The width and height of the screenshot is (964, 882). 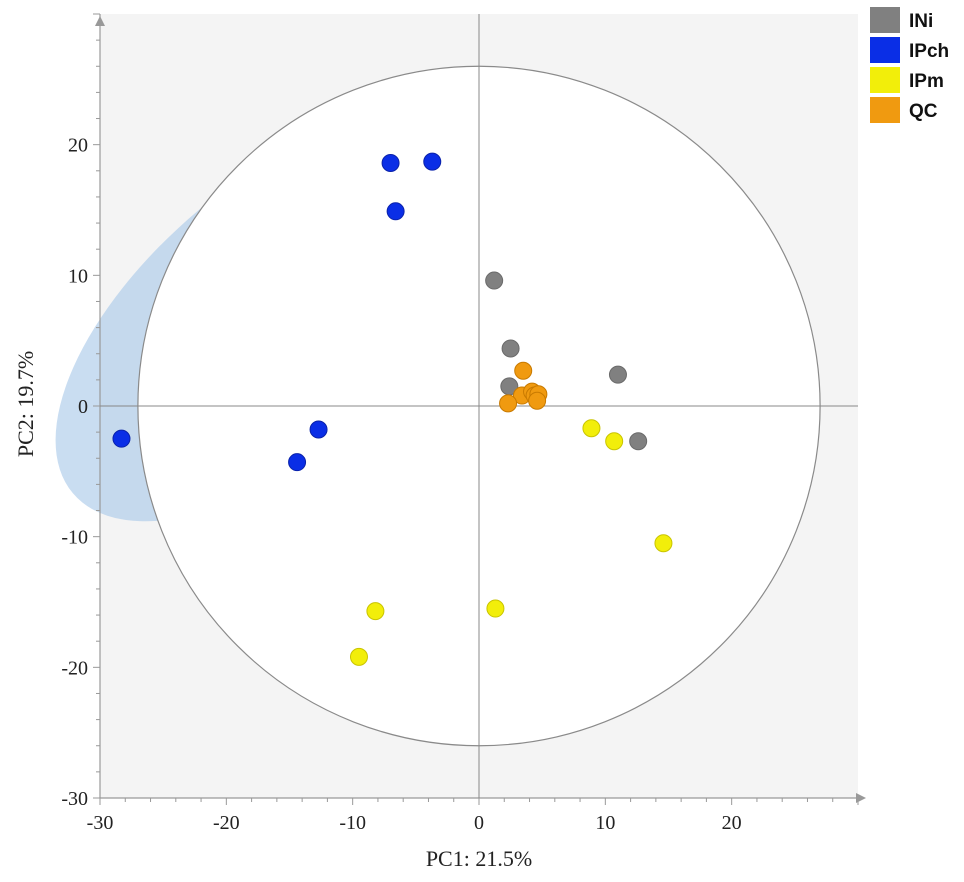 I want to click on x-axis-title: PC1: 21.5%, so click(x=479, y=858).